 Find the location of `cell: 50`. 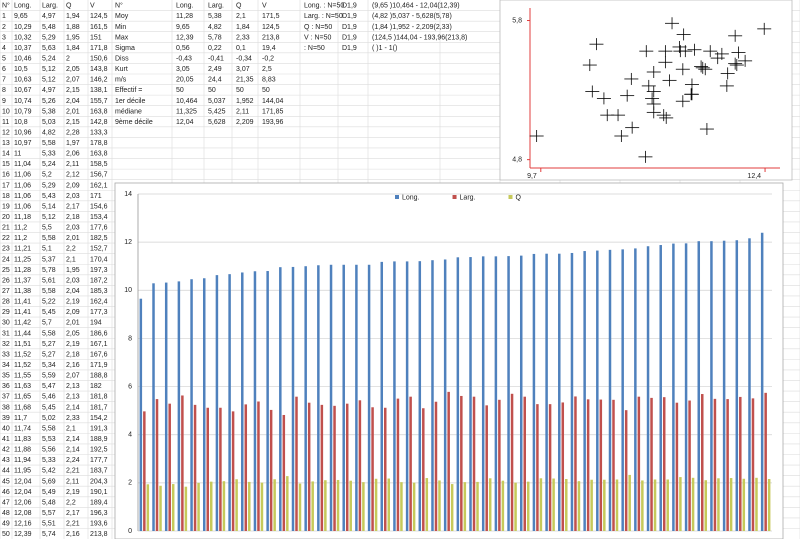

cell: 50 is located at coordinates (6, 534).